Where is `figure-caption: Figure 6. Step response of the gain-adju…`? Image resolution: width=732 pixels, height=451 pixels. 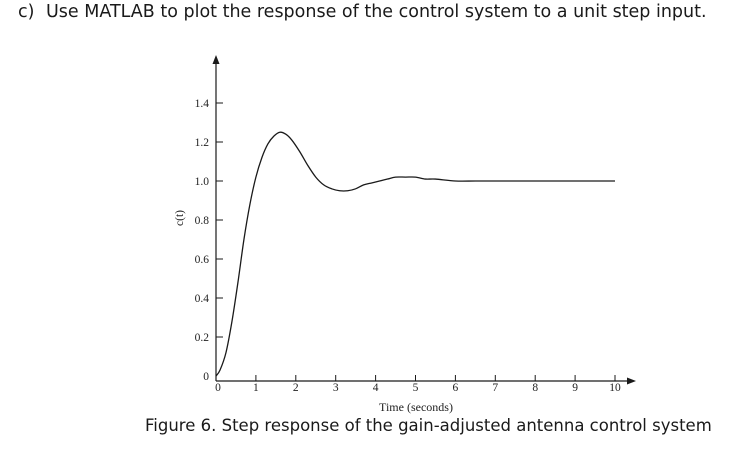 figure-caption: Figure 6. Step response of the gain-adju… is located at coordinates (428, 425).